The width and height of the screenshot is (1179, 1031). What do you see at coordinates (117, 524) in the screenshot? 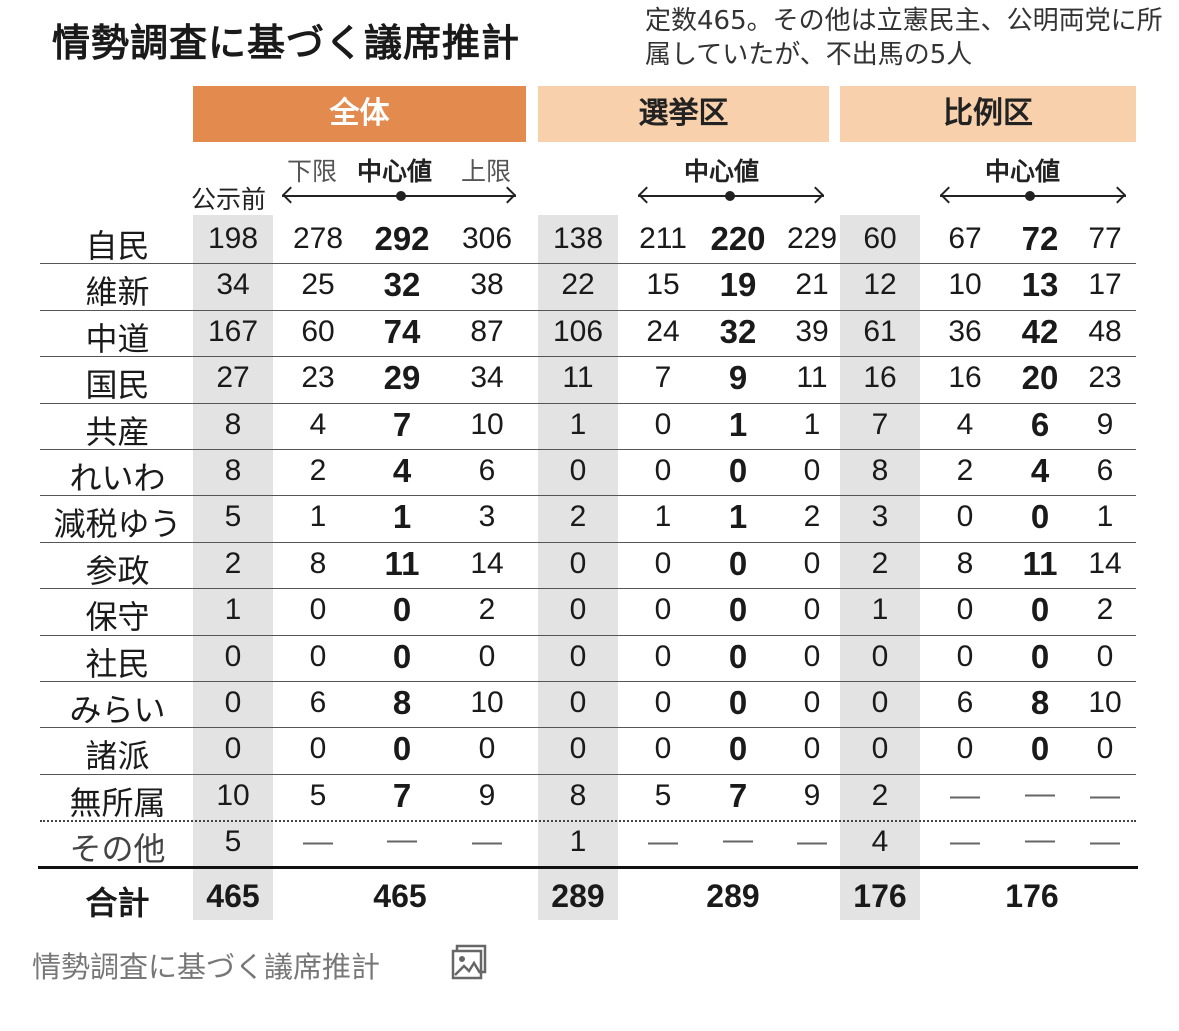
I see `party-label: 減税ゆう` at bounding box center [117, 524].